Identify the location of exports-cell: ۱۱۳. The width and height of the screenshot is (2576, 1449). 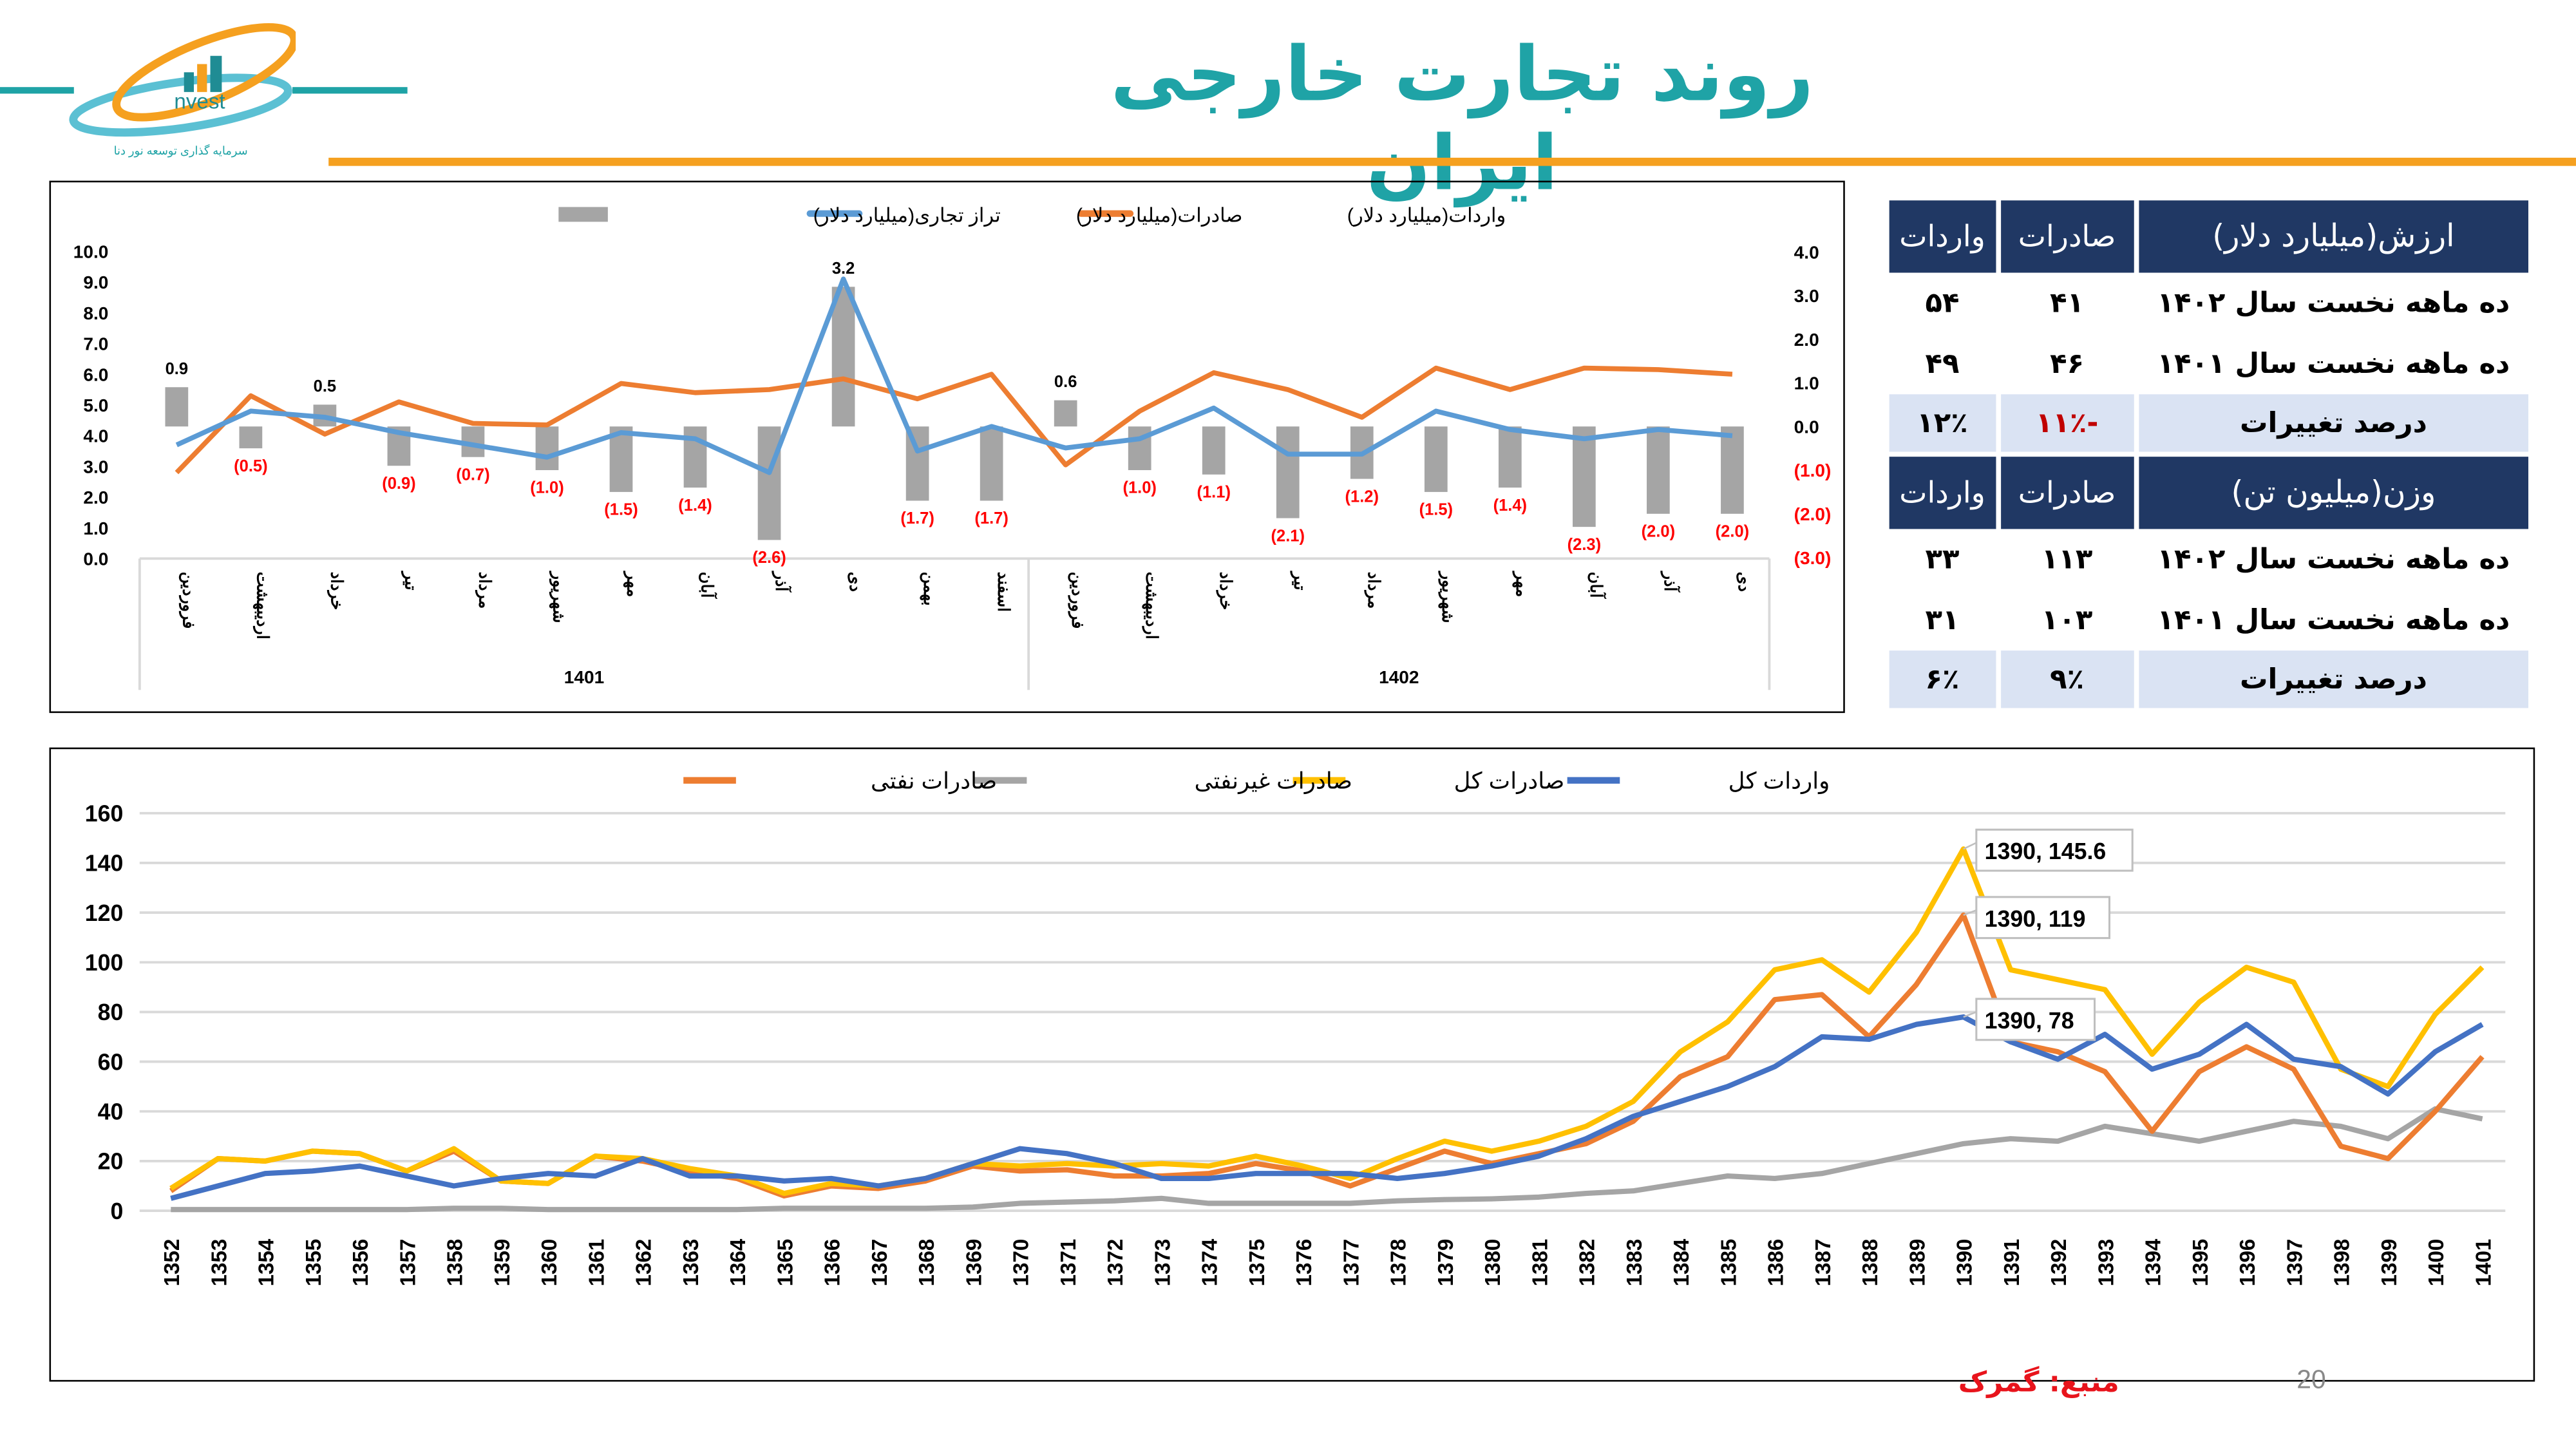
(2067, 559).